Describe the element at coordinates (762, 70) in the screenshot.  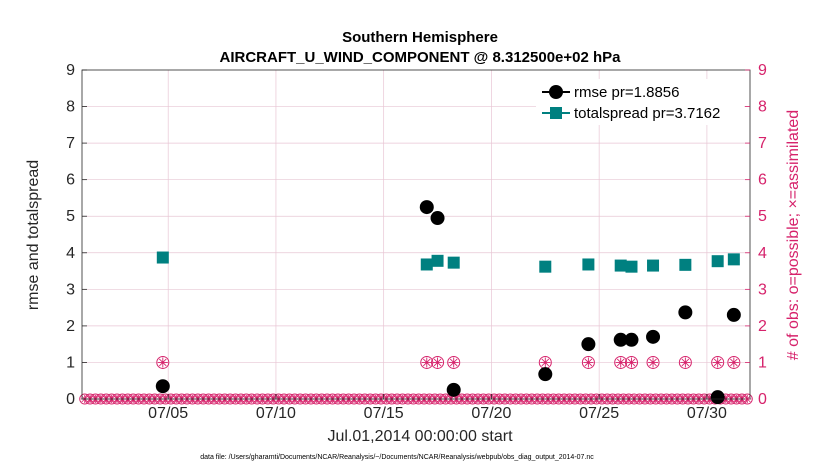
I see `y-right-tick-label: 9` at that location.